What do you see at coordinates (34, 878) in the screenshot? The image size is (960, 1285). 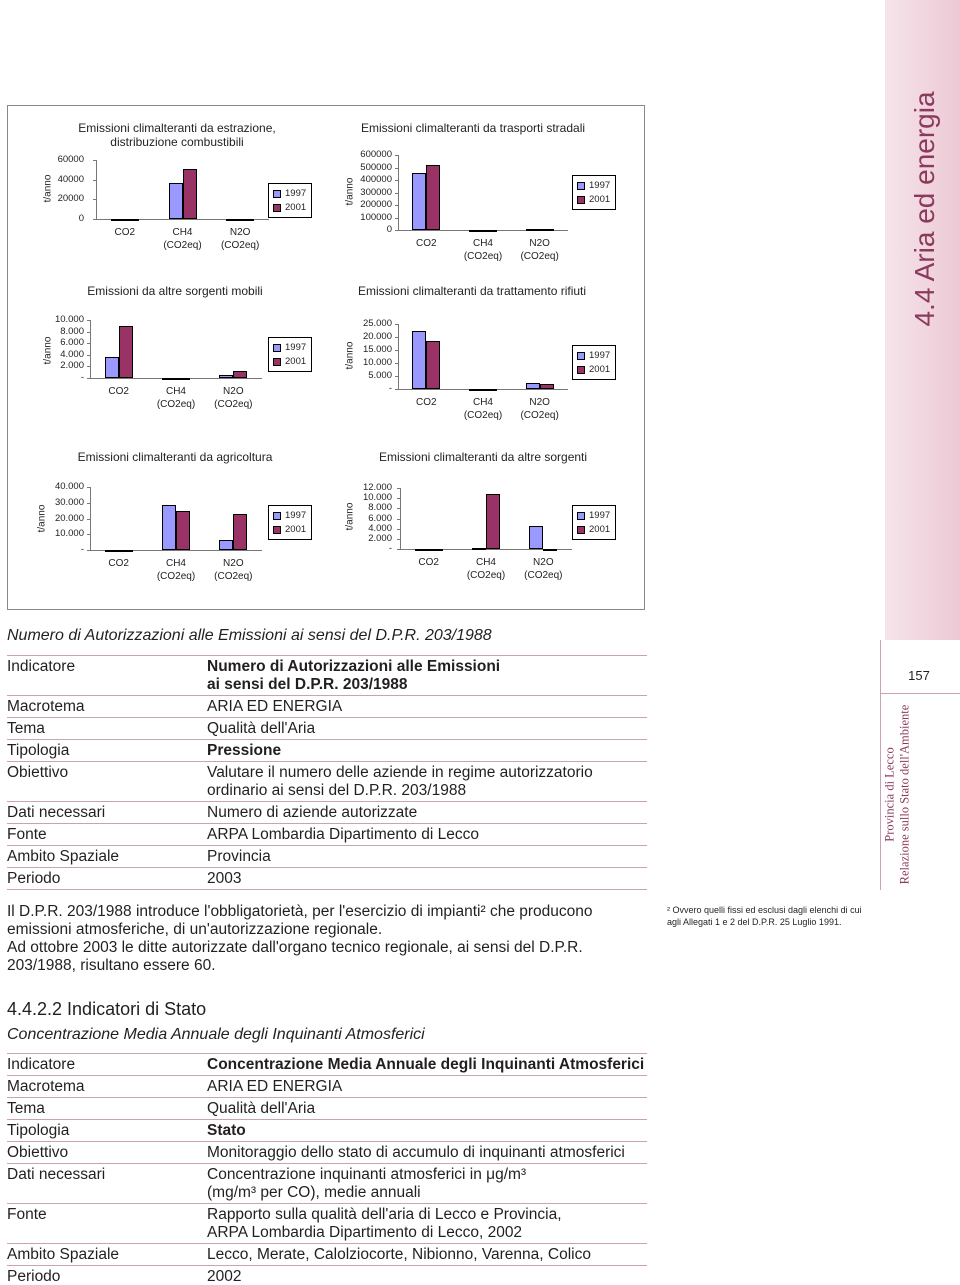 I see `row-label: Periodo` at bounding box center [34, 878].